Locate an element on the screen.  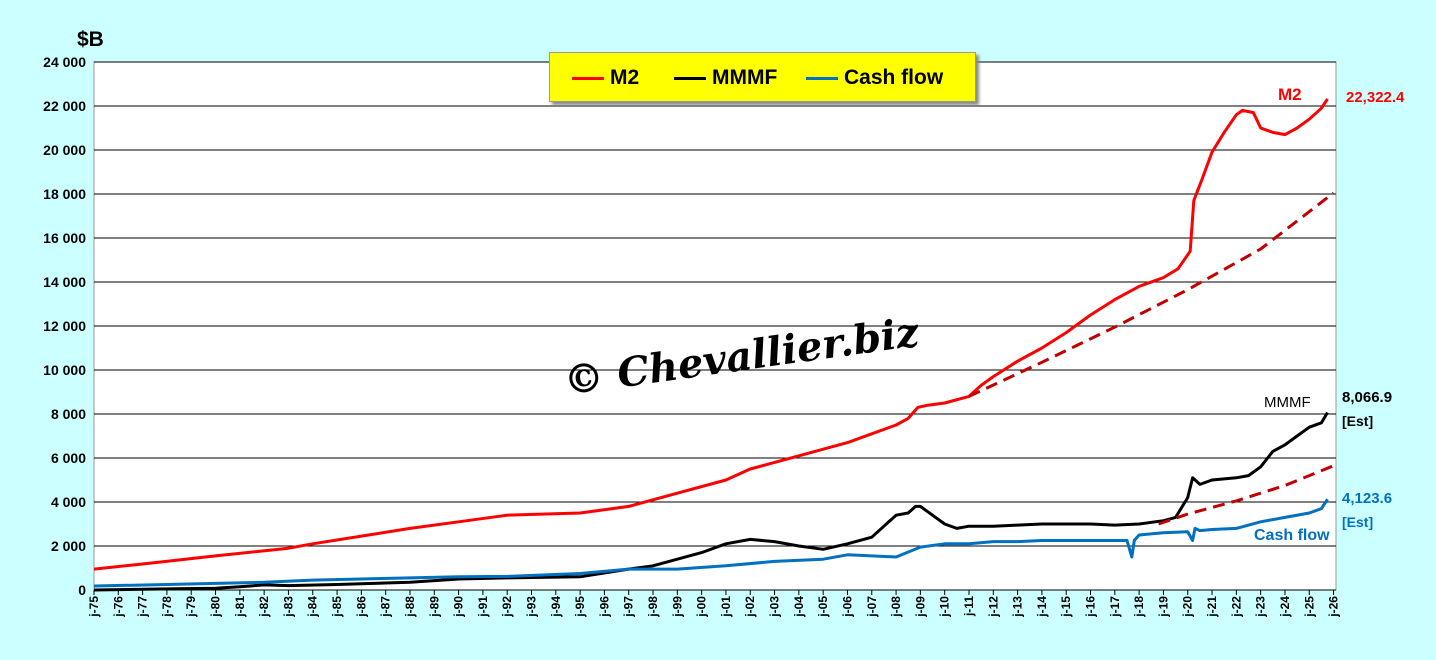
y-tick-label: 20 000 is located at coordinates (64, 150).